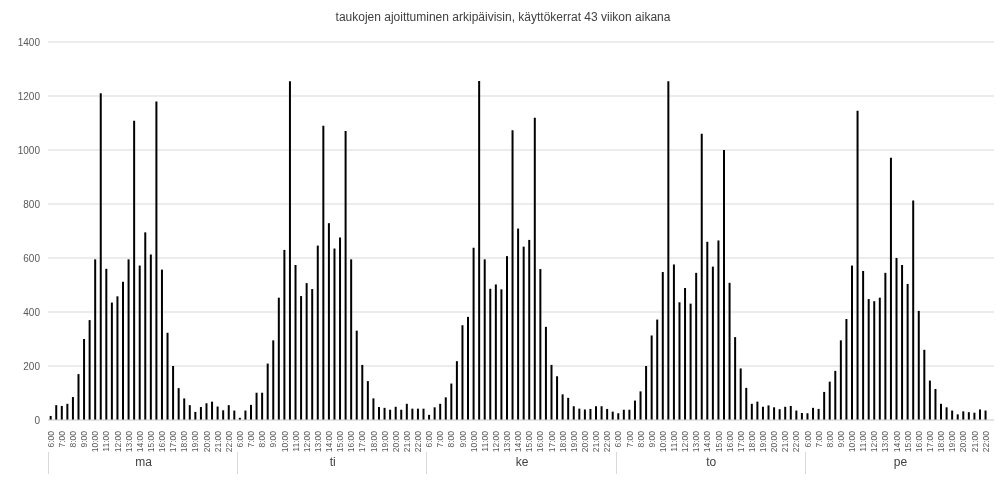 This screenshot has height=486, width=1001. Describe the element at coordinates (332, 463) in the screenshot. I see `text: ti` at that location.